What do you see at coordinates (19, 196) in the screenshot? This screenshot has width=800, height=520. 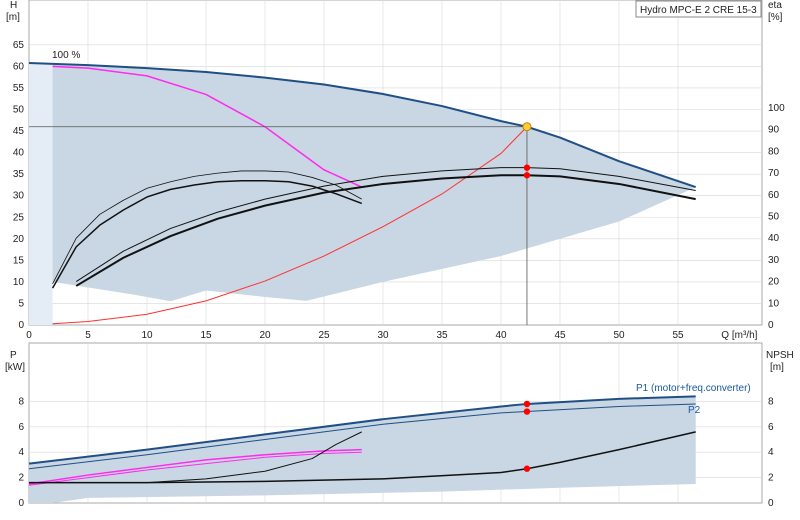 I see `y-tick-left-label: 30` at bounding box center [19, 196].